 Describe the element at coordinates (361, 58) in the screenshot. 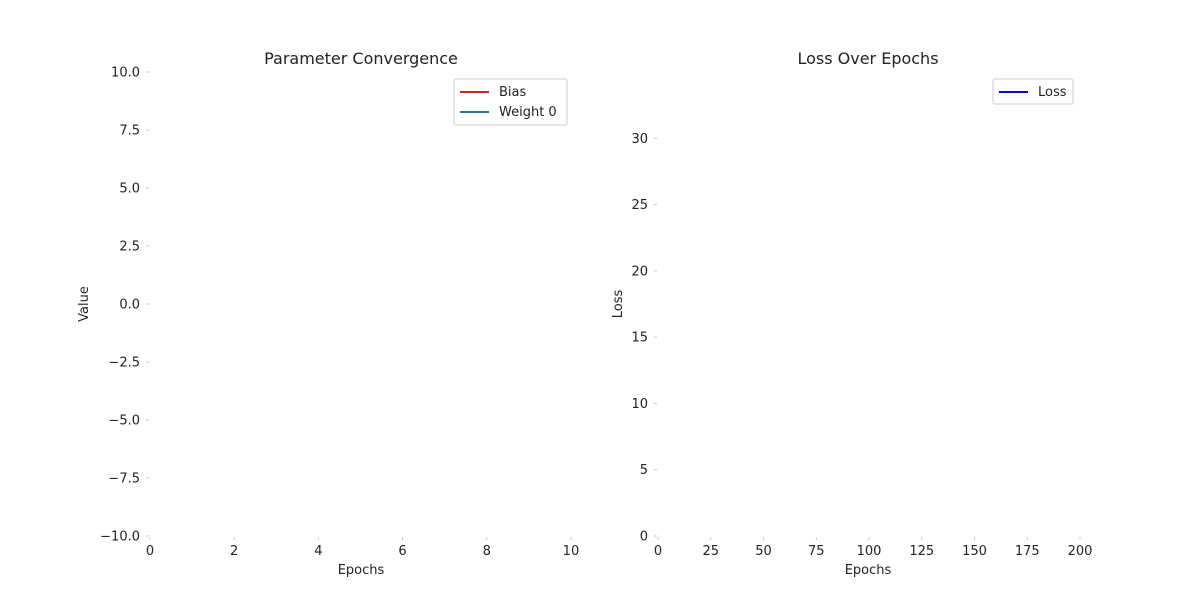

I see `chart-title: Parameter Convergence` at that location.